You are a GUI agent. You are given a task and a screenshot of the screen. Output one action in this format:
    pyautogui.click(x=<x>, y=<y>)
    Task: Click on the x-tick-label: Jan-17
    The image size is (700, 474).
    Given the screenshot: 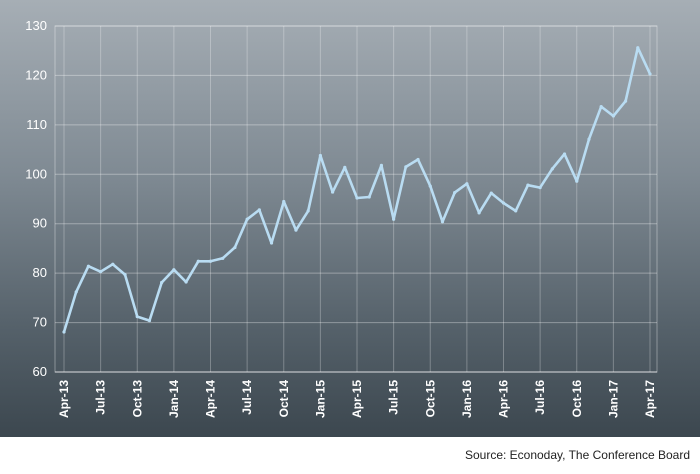 What is the action you would take?
    pyautogui.click(x=613, y=399)
    